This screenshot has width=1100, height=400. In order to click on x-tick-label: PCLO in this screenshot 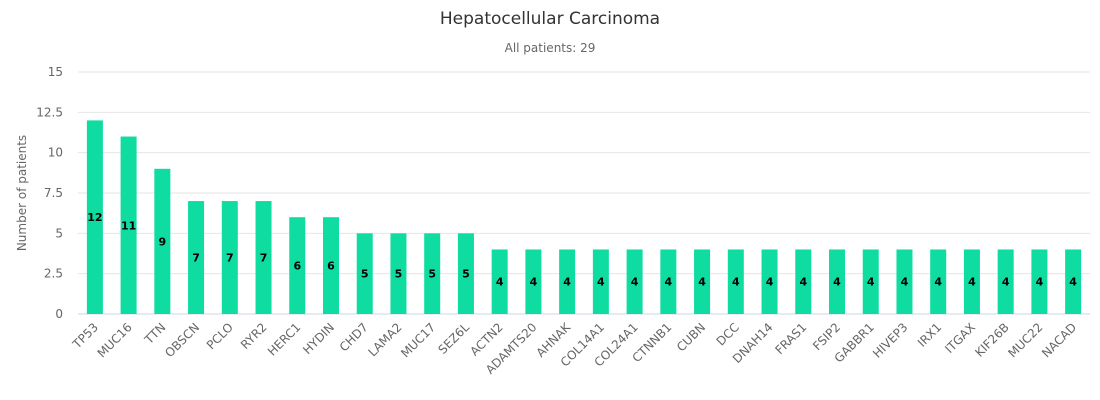, I will do `click(220, 336)`.